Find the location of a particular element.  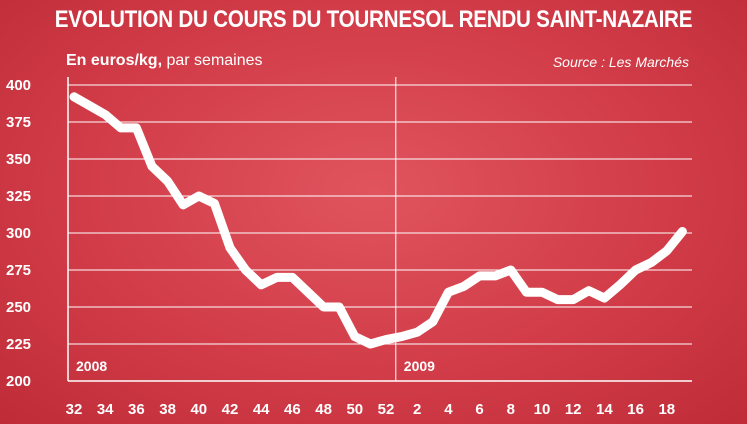

period-label: par semaines is located at coordinates (212, 60).